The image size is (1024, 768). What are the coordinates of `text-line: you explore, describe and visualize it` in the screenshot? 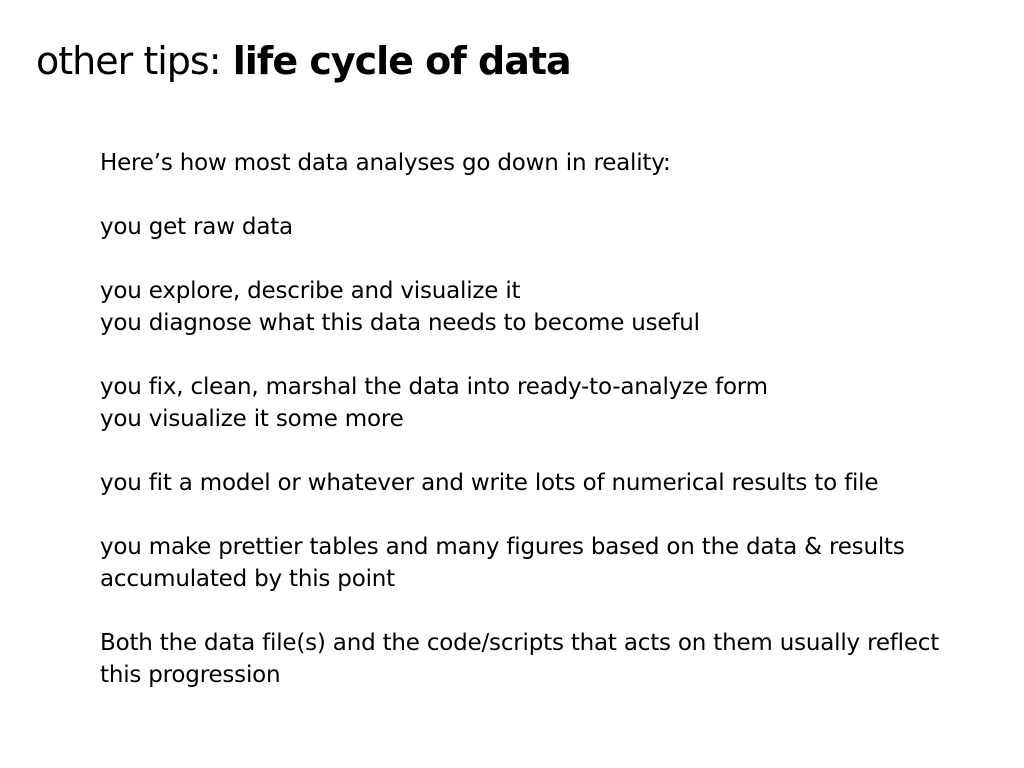 It's located at (310, 291).